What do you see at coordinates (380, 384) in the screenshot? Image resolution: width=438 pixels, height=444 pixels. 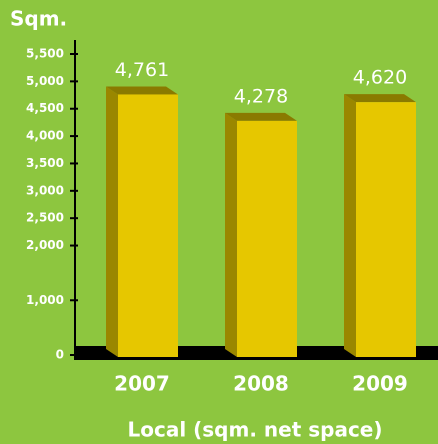 I see `x-tick-label: 2009` at bounding box center [380, 384].